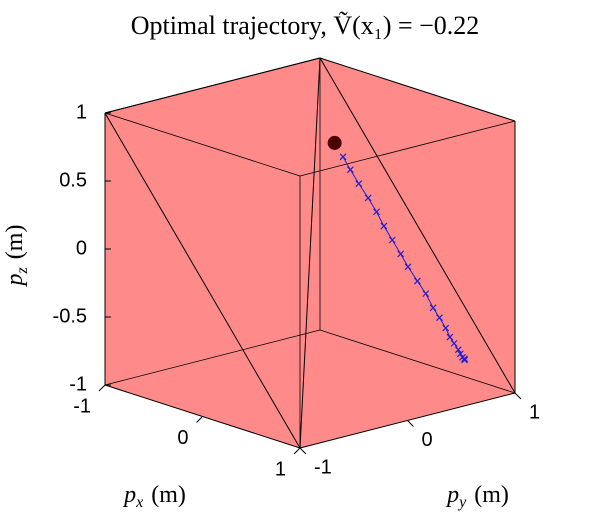 This screenshot has width=592, height=512. What do you see at coordinates (22, 270) in the screenshot?
I see `z-label-sub: z` at bounding box center [22, 270].